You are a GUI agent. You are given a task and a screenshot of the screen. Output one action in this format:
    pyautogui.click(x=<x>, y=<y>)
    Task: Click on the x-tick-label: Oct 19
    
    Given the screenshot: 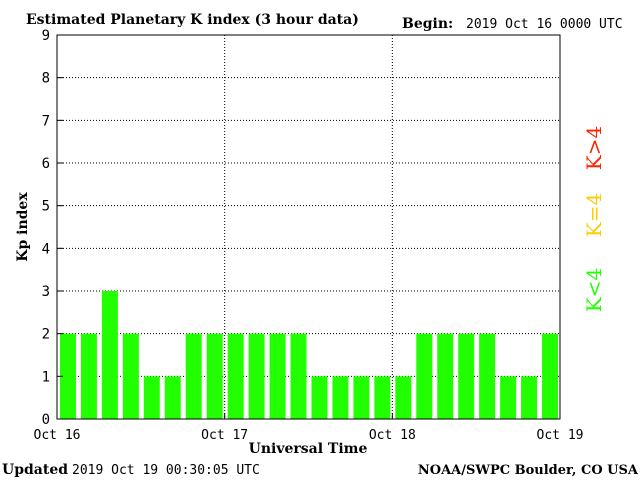 What is the action you would take?
    pyautogui.click(x=560, y=435)
    